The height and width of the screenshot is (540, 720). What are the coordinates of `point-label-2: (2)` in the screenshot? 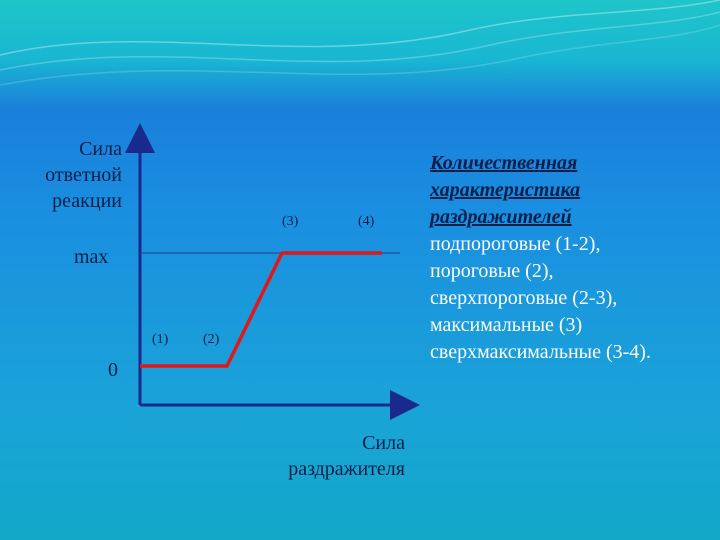 It's located at (211, 339).